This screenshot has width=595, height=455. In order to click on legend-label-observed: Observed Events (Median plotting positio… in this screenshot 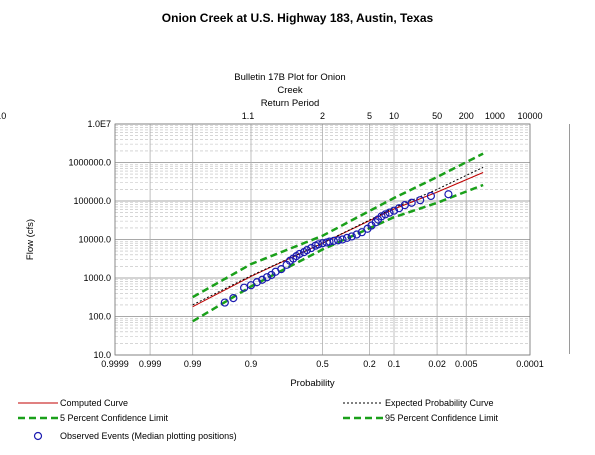, I will do `click(148, 436)`.